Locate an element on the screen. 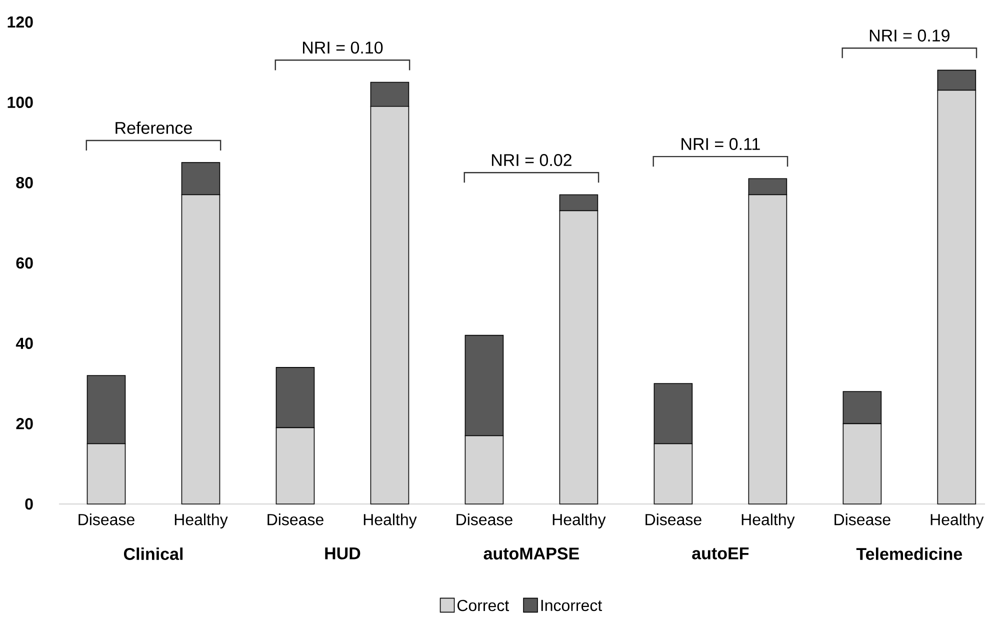 This screenshot has width=990, height=623. annotation: NRI = 0.19 is located at coordinates (910, 36).